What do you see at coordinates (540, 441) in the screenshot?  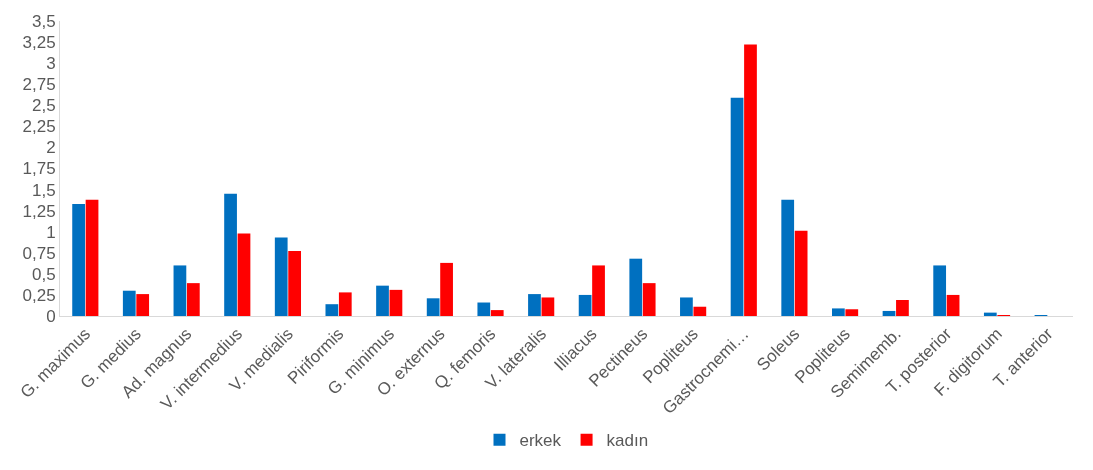 I see `legend-label: erkek` at bounding box center [540, 441].